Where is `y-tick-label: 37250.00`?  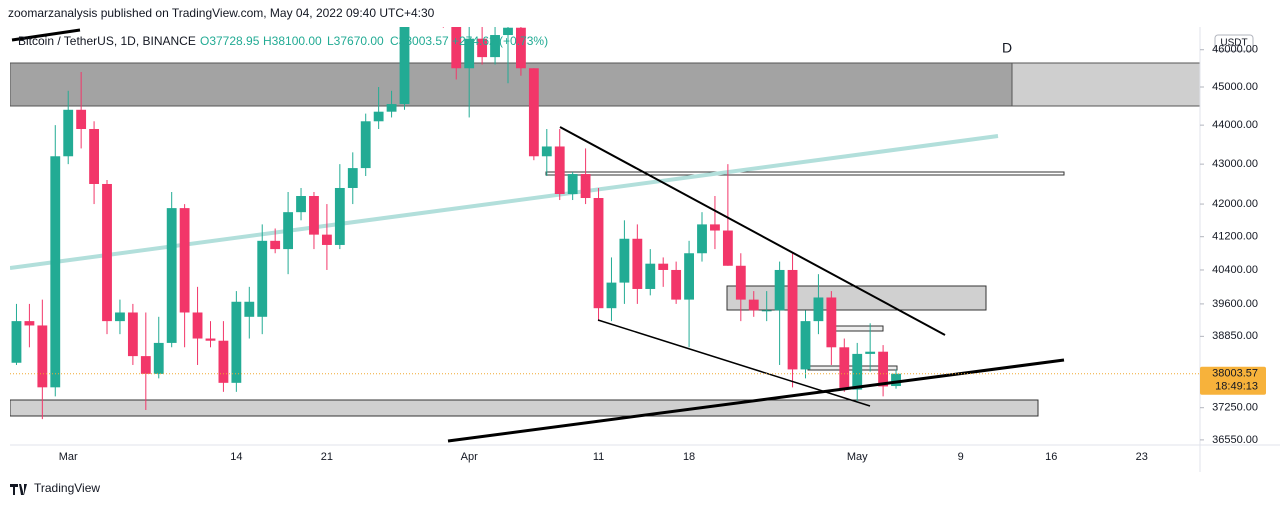
y-tick-label: 37250.00 is located at coordinates (1235, 408).